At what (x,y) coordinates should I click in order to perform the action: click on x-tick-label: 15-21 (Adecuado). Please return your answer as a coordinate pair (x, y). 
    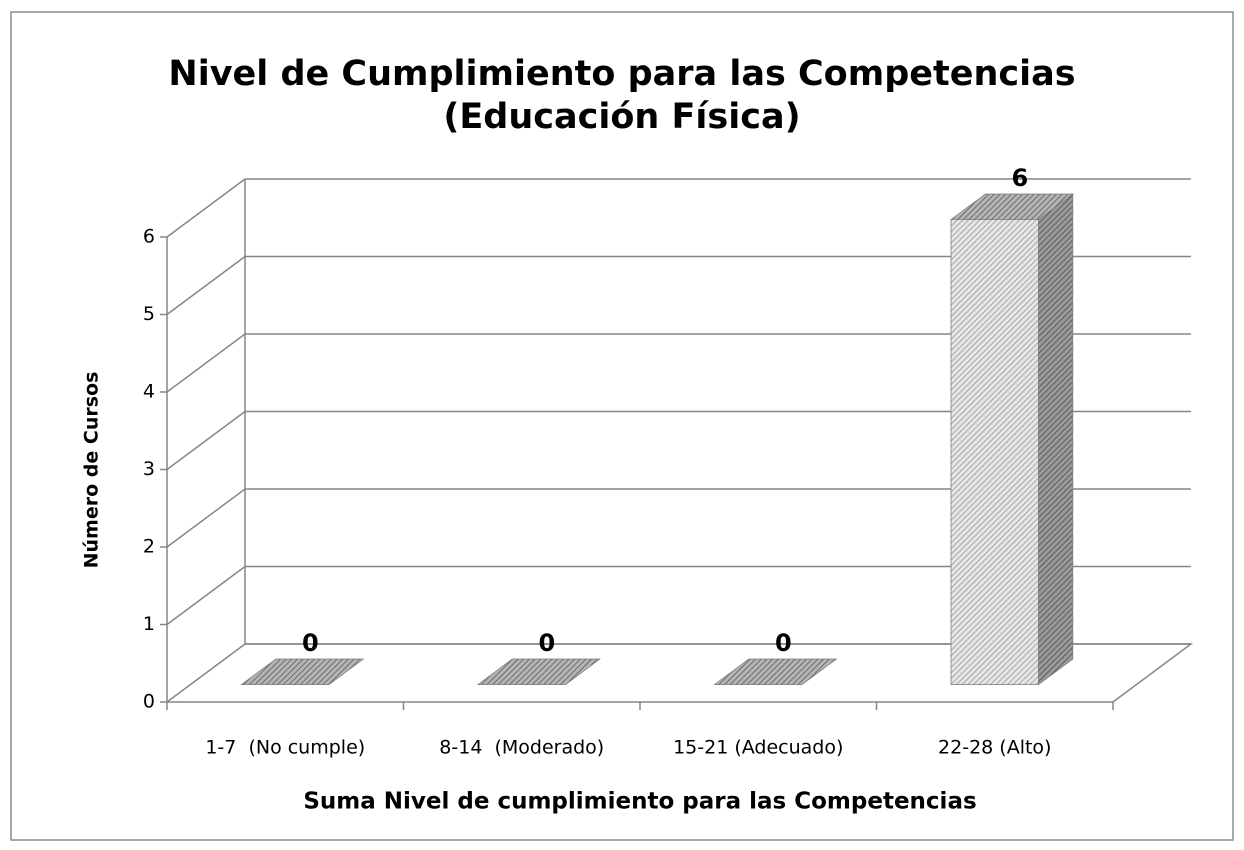
    Looking at the image, I should click on (758, 748).